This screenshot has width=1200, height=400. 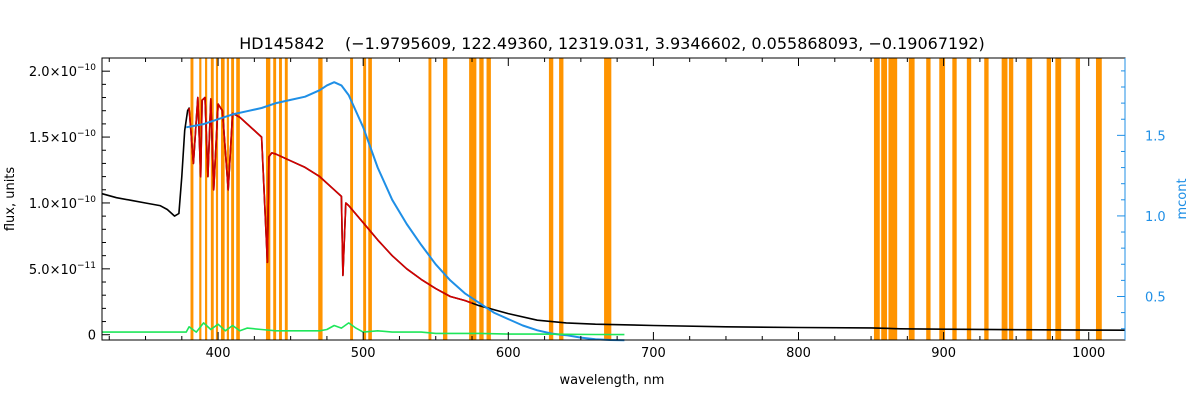 What do you see at coordinates (330, 200) in the screenshot?
I see `model-series-line` at bounding box center [330, 200].